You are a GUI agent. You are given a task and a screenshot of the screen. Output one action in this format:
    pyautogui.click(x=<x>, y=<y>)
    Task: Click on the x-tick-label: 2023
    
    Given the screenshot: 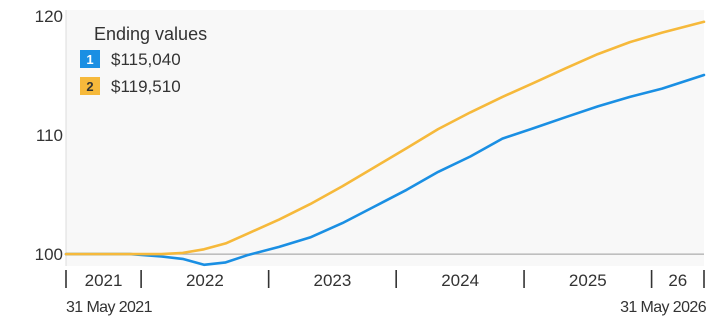 What is the action you would take?
    pyautogui.click(x=333, y=280)
    